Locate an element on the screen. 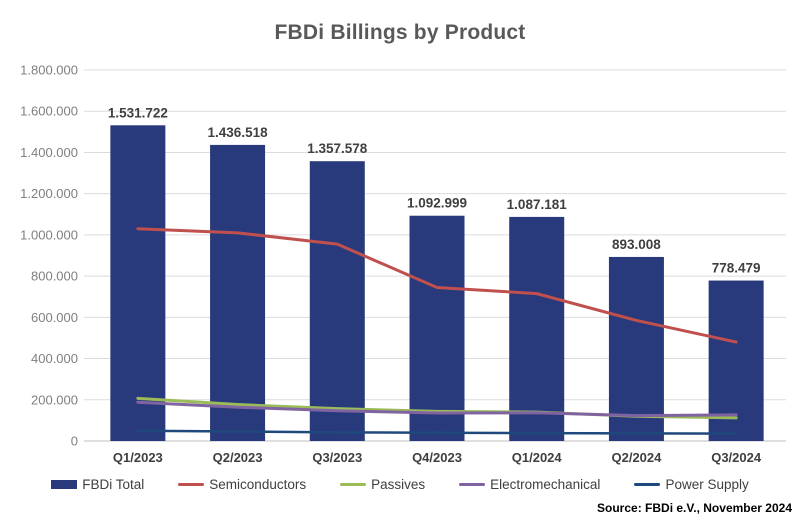  x-tick-label: Q3/2023 is located at coordinates (337, 457).